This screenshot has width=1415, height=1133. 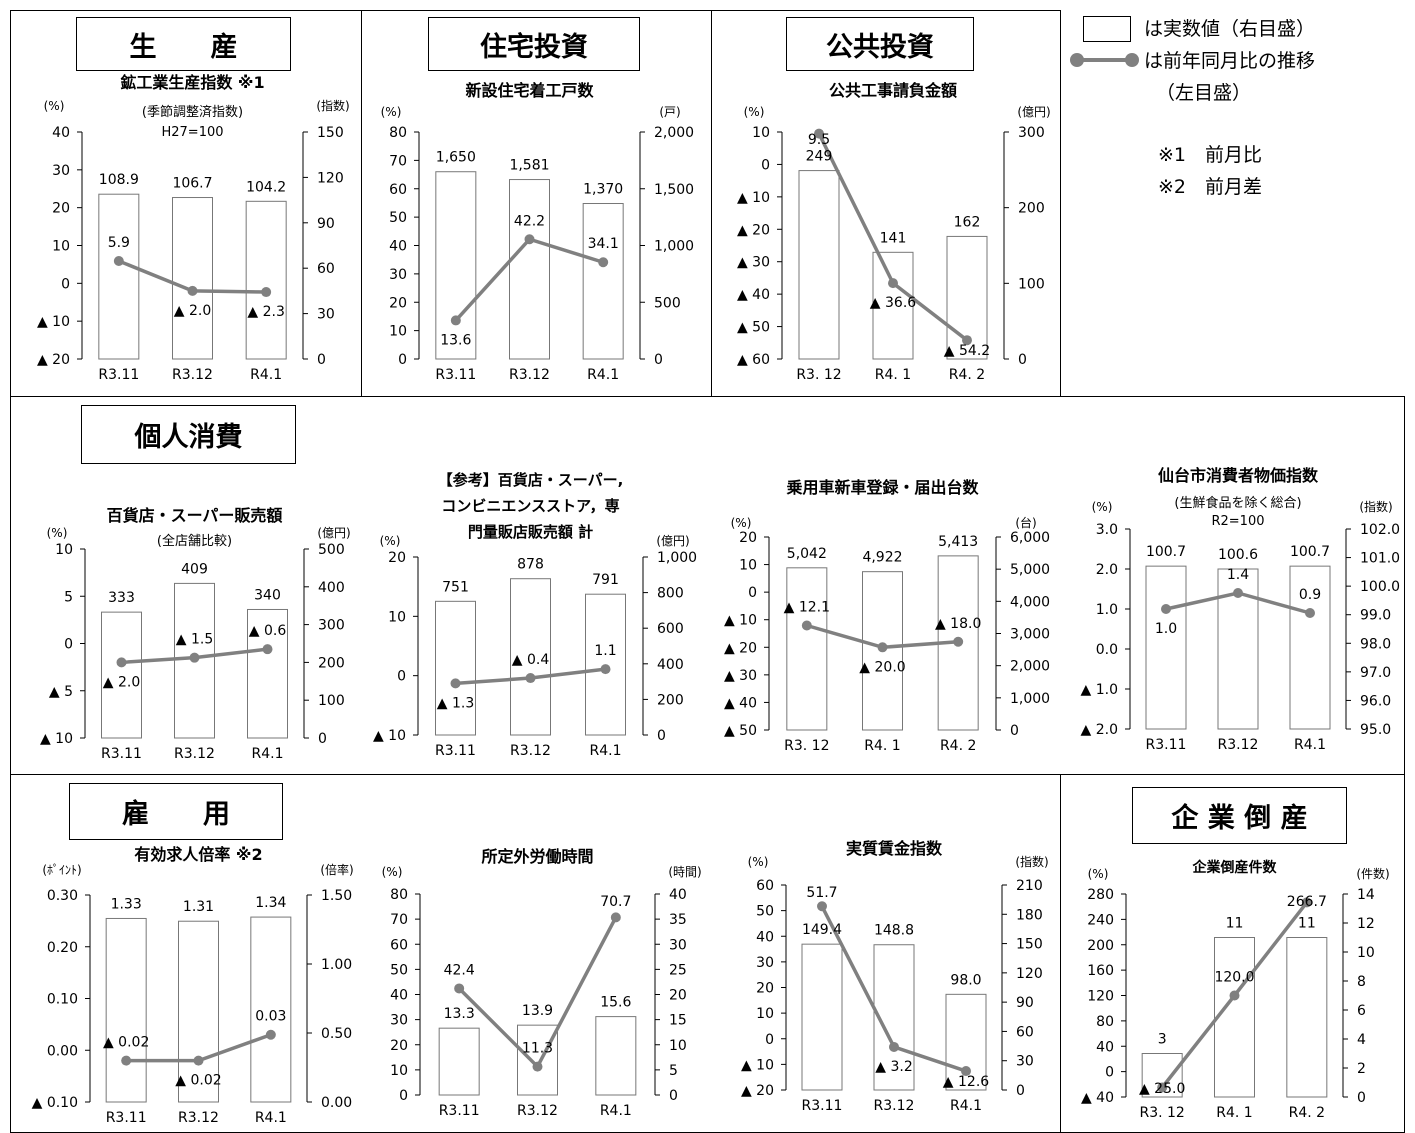 What do you see at coordinates (753, 263) in the screenshot?
I see `left-tick-label: ▲ 30` at bounding box center [753, 263].